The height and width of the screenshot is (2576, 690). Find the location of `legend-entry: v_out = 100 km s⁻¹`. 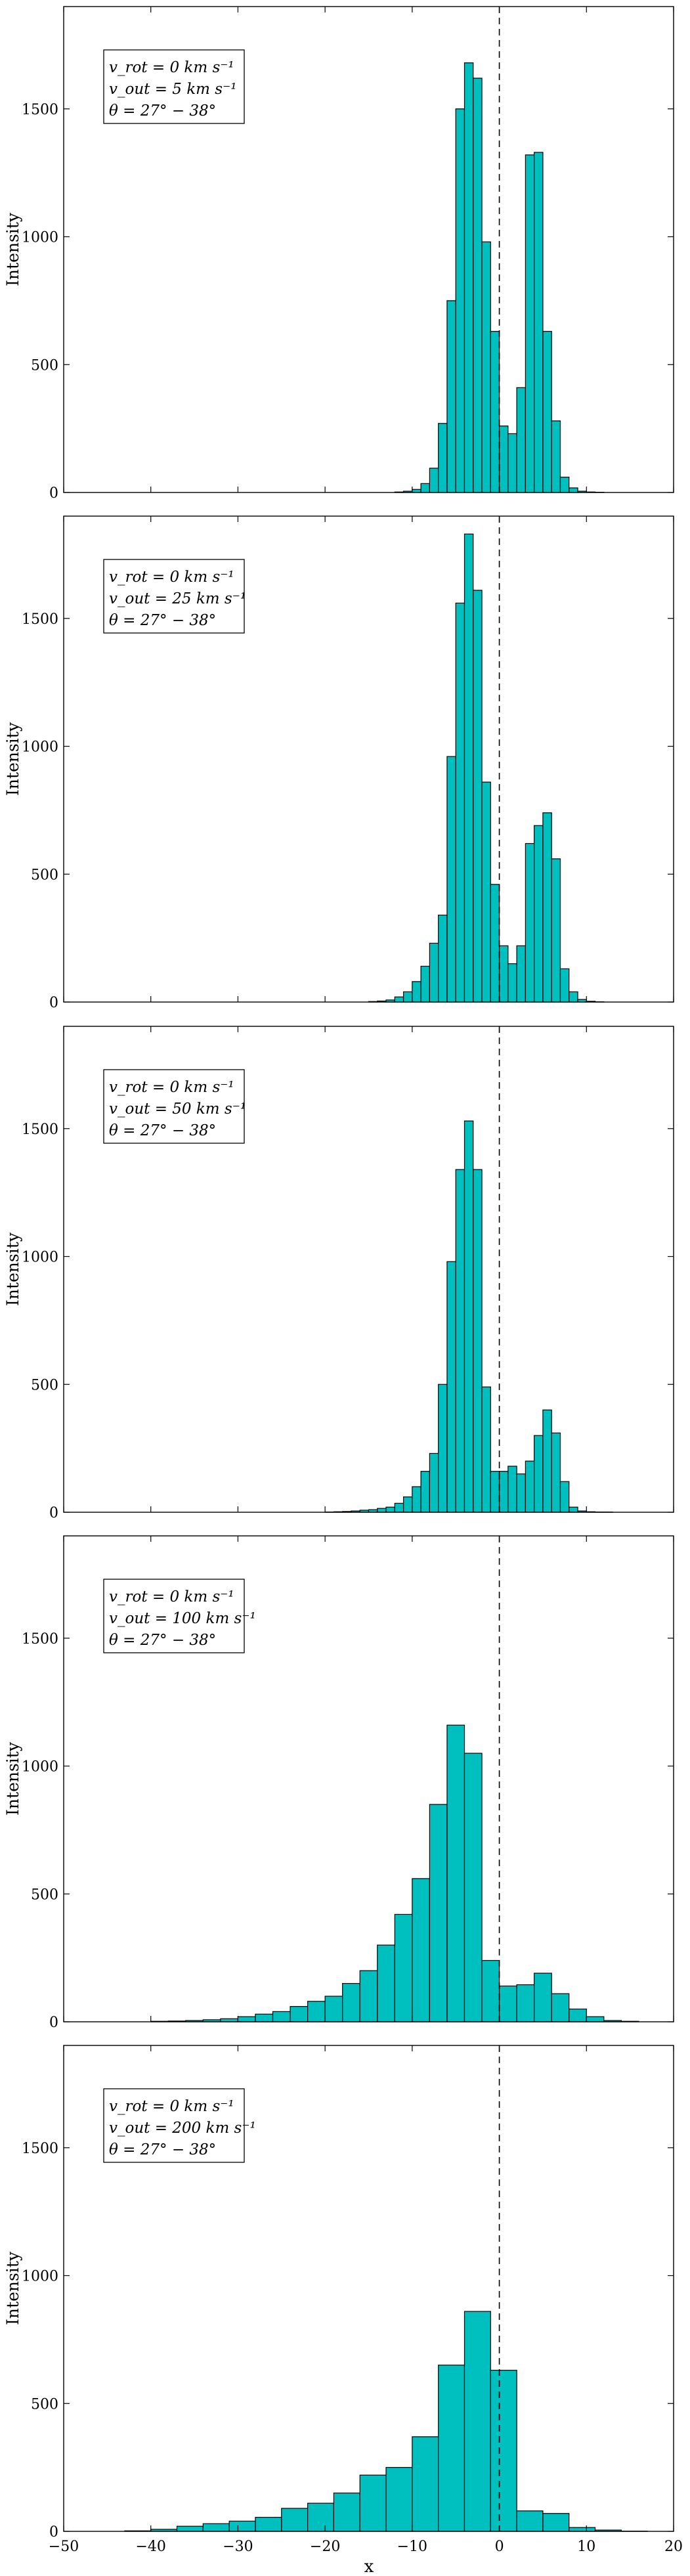

legend-entry: v_out = 100 km s⁻¹ is located at coordinates (182, 1619).